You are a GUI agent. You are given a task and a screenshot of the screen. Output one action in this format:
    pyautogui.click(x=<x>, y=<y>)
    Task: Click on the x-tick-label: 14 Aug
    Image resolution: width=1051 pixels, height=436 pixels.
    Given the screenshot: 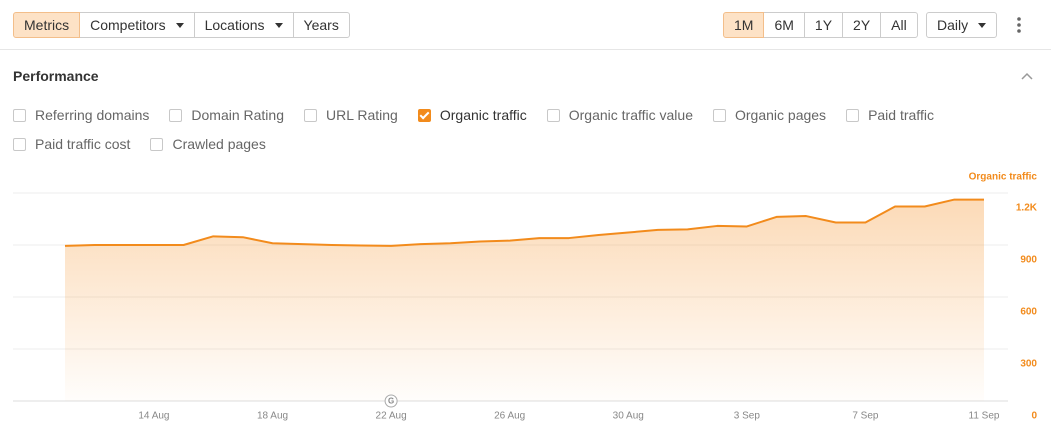 What is the action you would take?
    pyautogui.click(x=153, y=416)
    